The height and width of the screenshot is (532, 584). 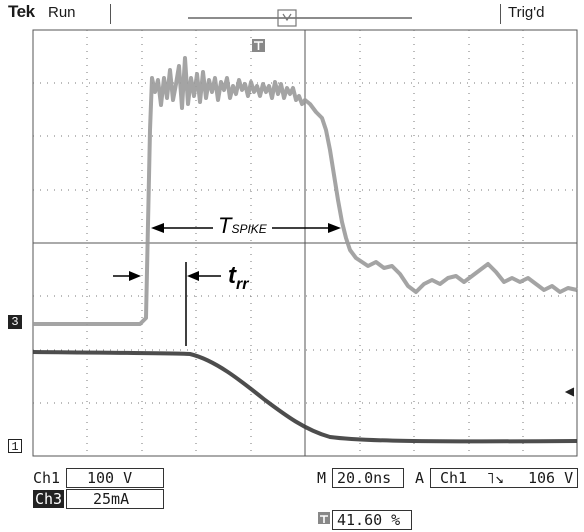 What do you see at coordinates (372, 520) in the screenshot?
I see `trigger-position: 41.60 %` at bounding box center [372, 520].